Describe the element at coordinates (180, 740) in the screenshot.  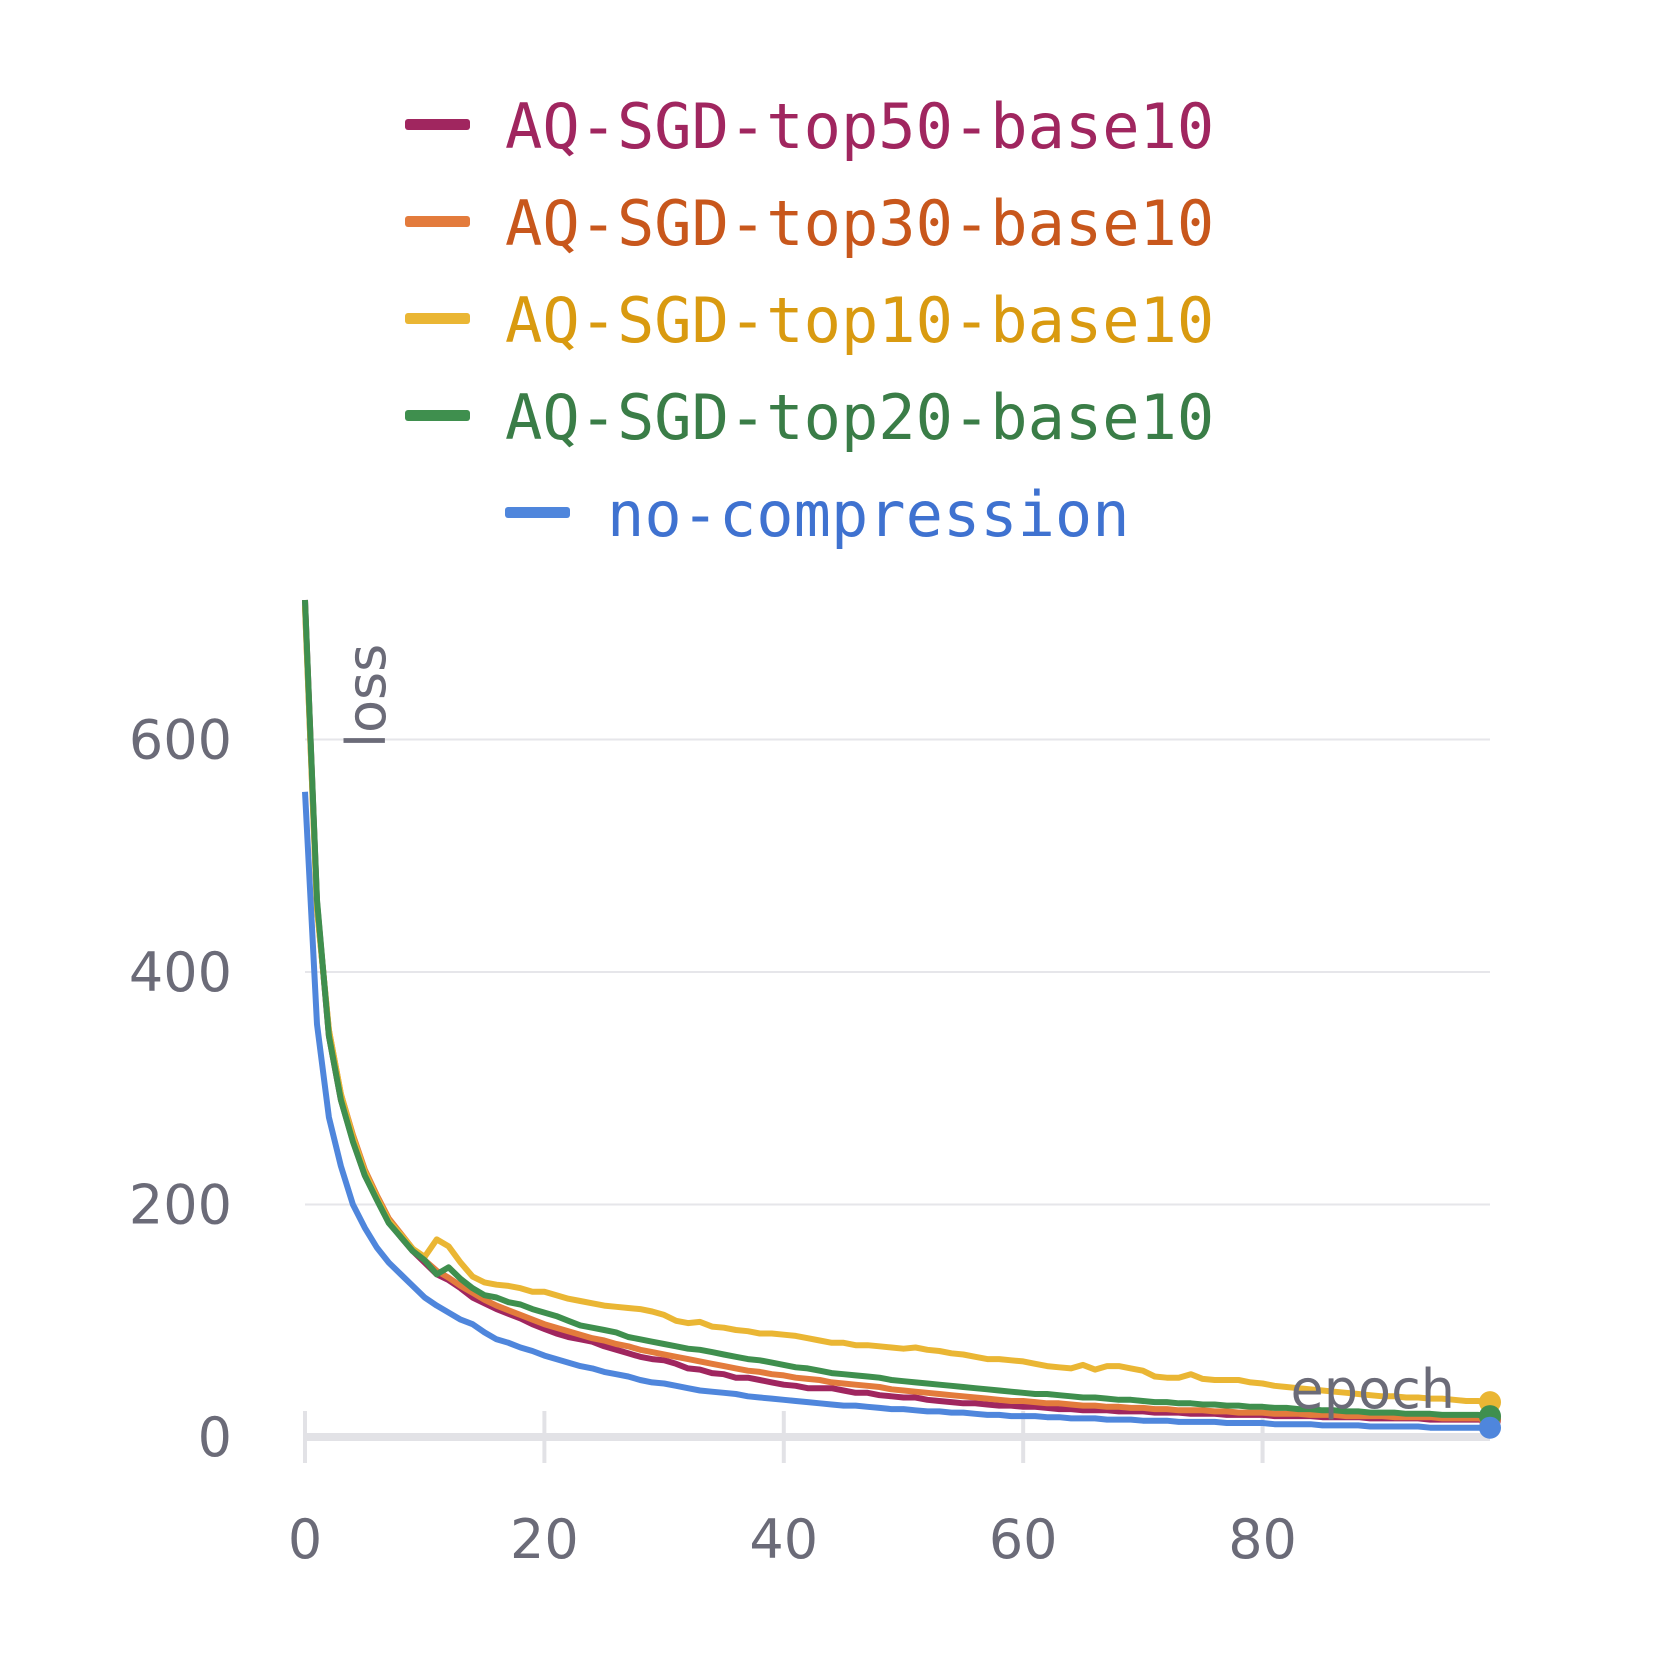
I see `y-tick-label: 600` at that location.